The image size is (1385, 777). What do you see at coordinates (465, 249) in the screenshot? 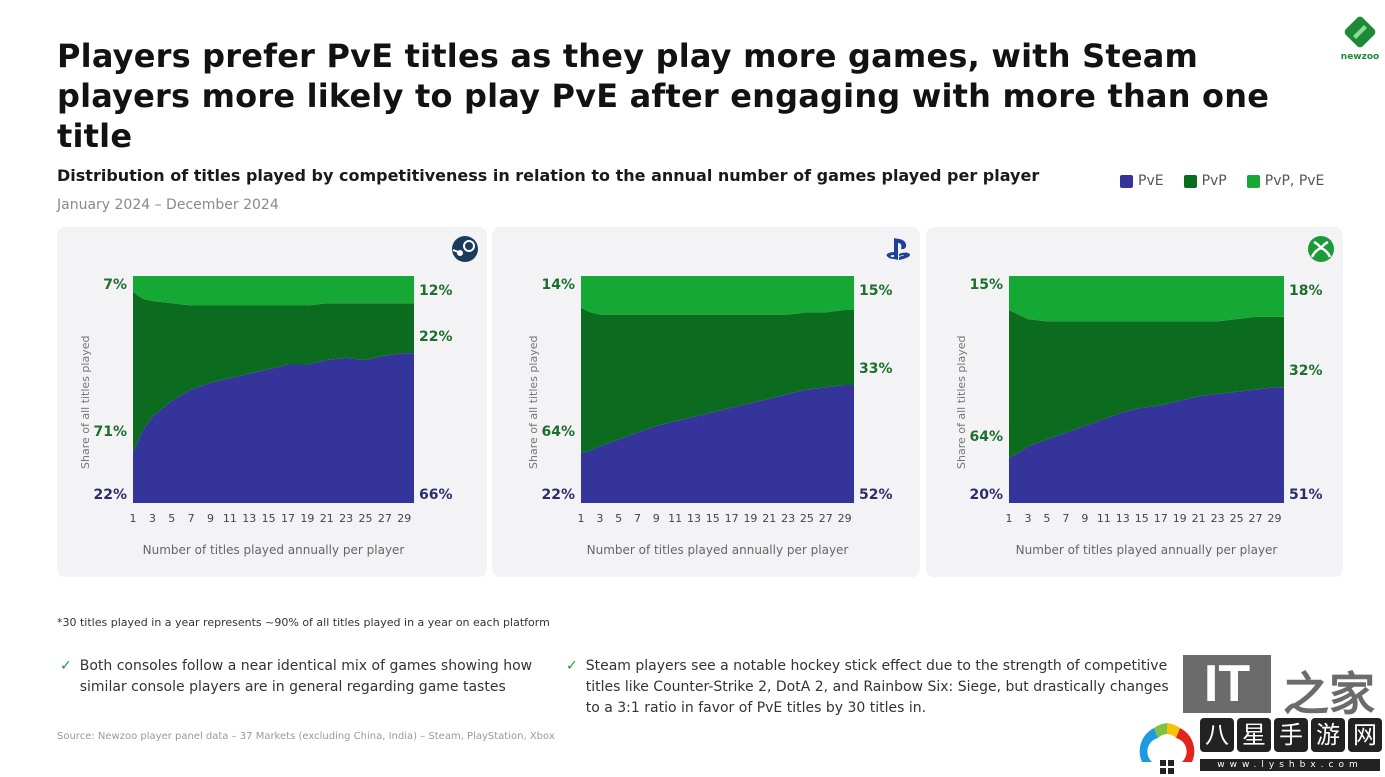
I see `steam-icon` at bounding box center [465, 249].